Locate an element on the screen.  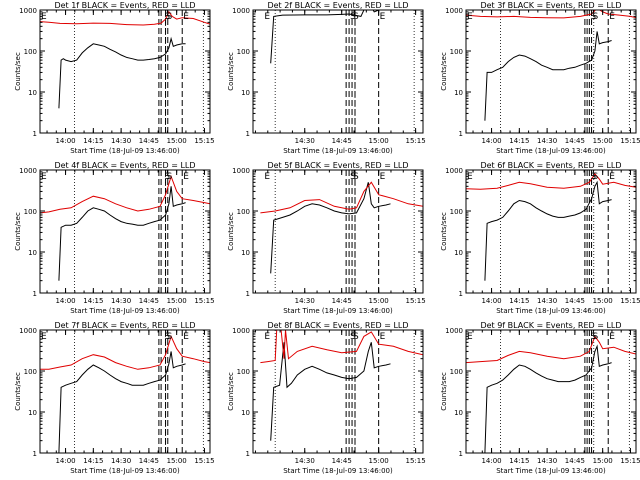
chart-title: Det 4f BLACK = Events, RED = LLD is located at coordinates (124, 165).